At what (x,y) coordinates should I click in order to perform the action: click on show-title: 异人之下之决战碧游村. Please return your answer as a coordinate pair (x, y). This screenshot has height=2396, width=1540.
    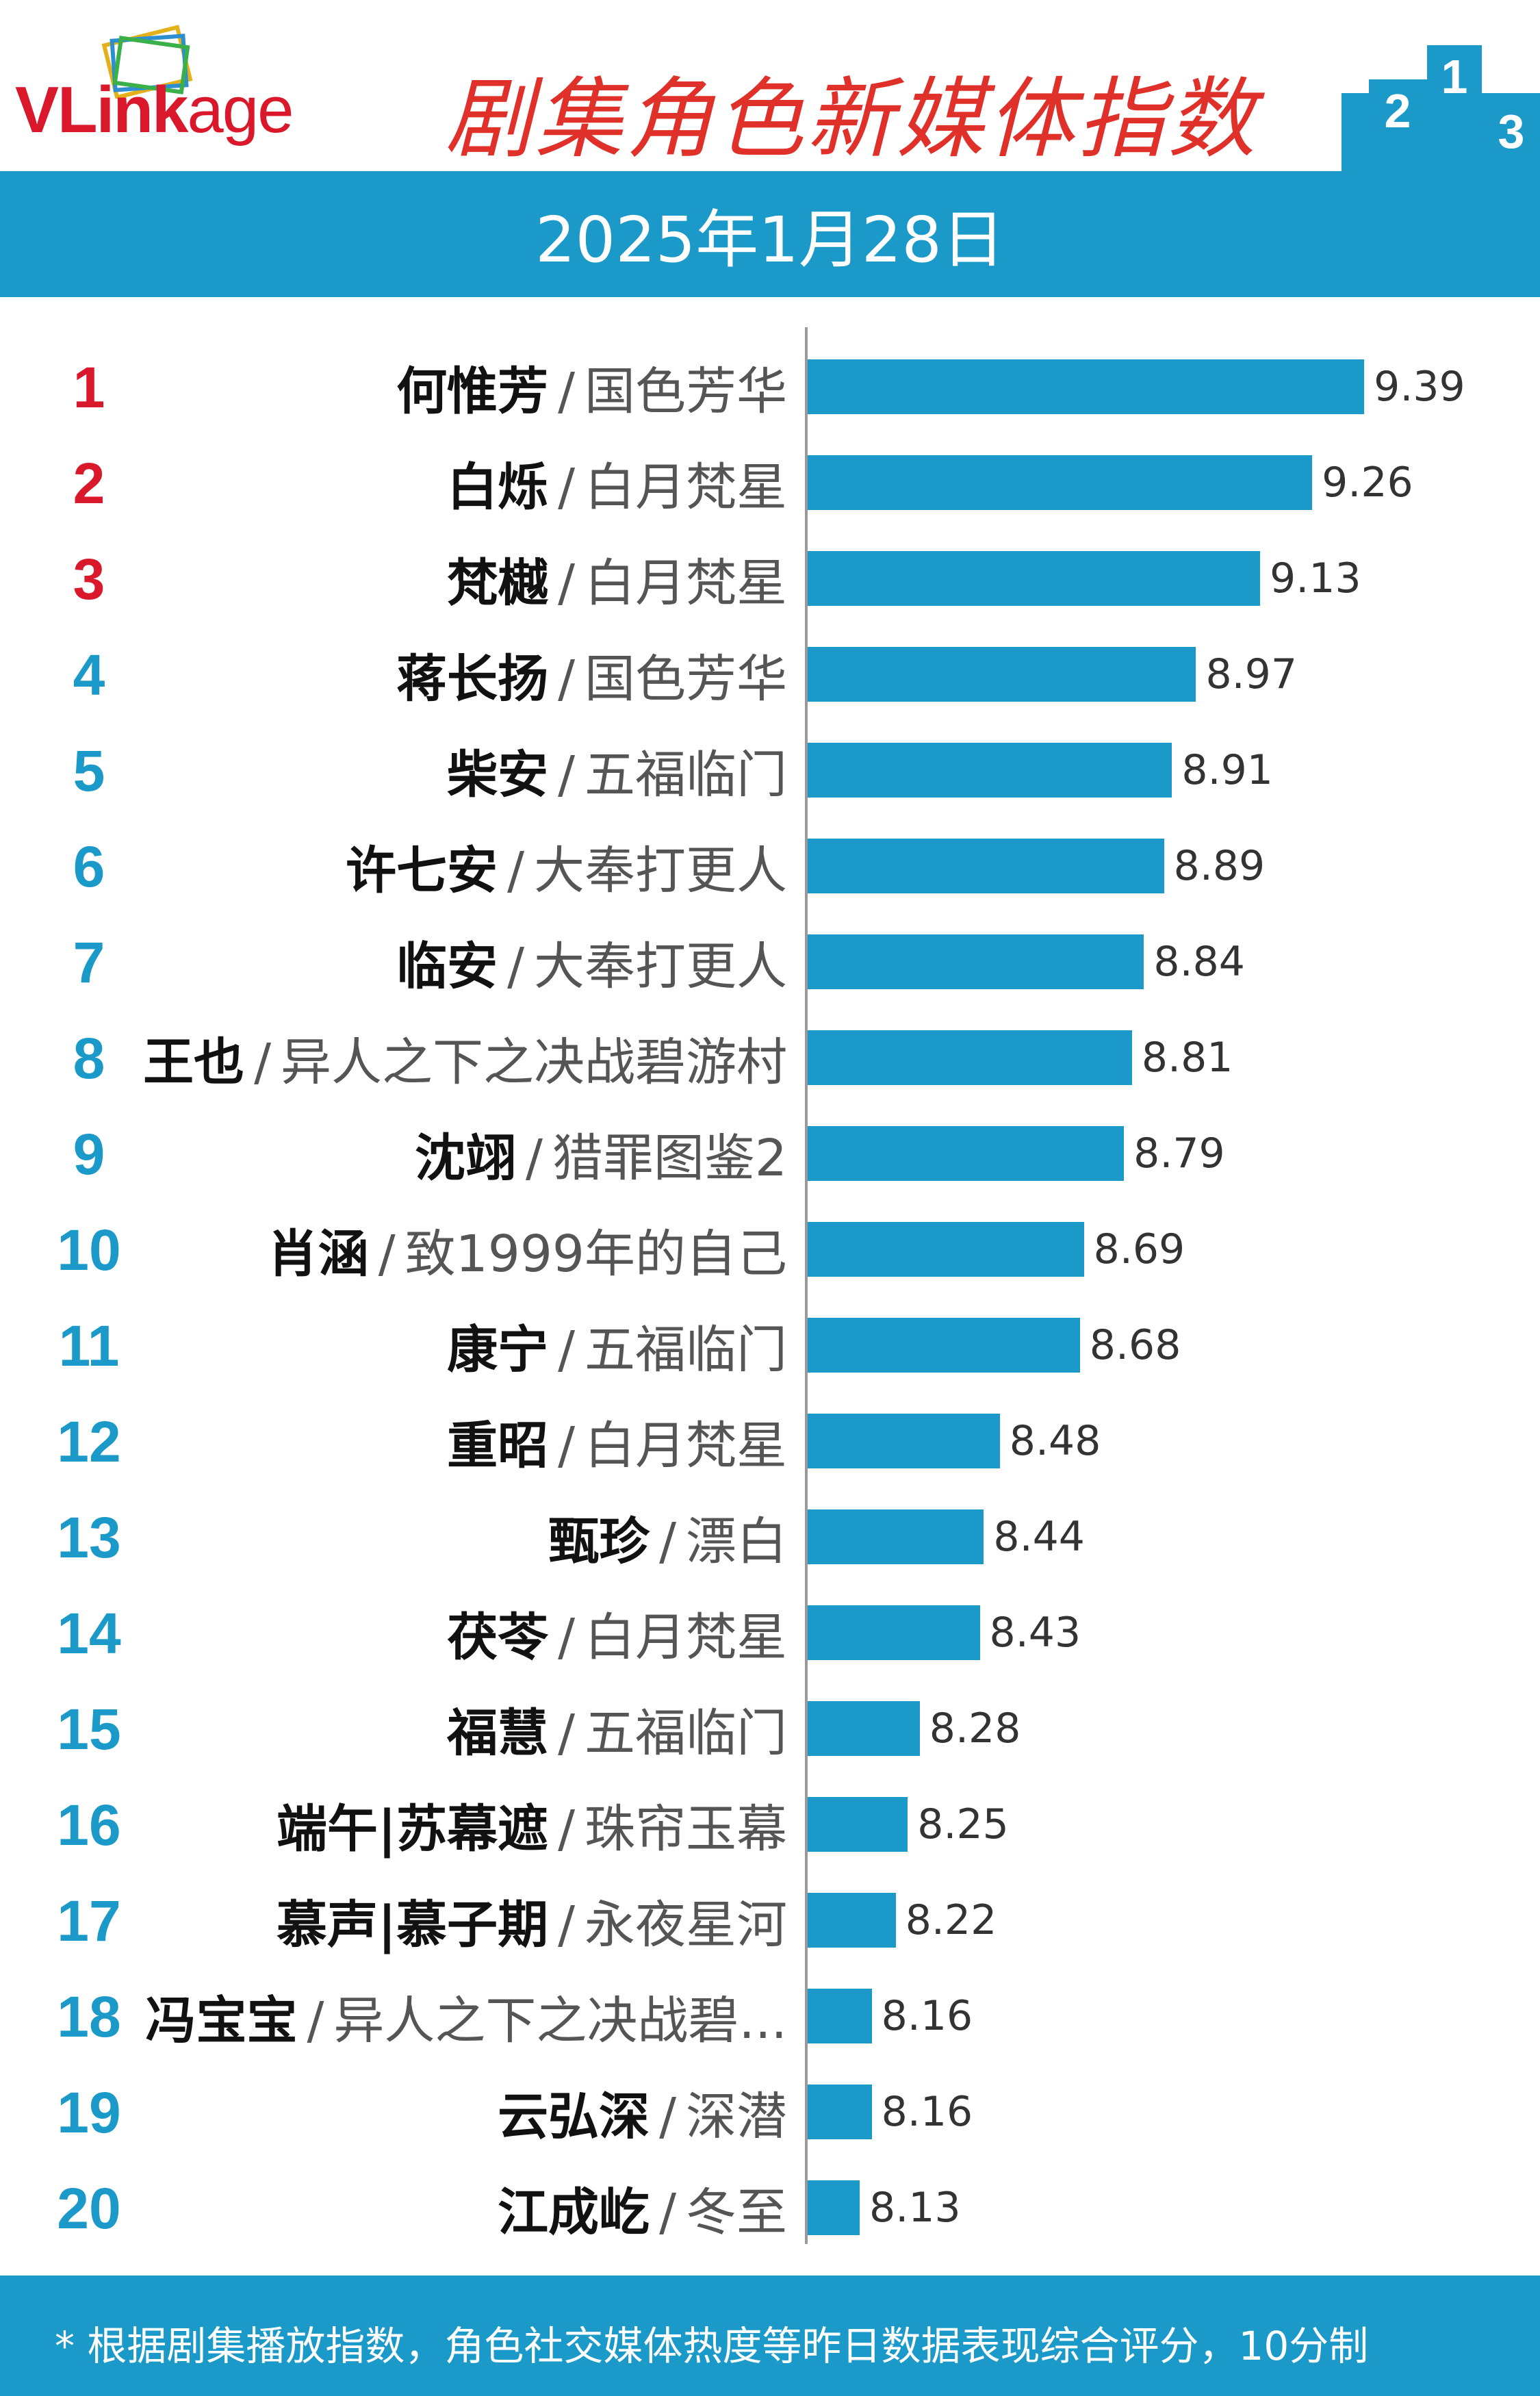
    Looking at the image, I should click on (534, 1062).